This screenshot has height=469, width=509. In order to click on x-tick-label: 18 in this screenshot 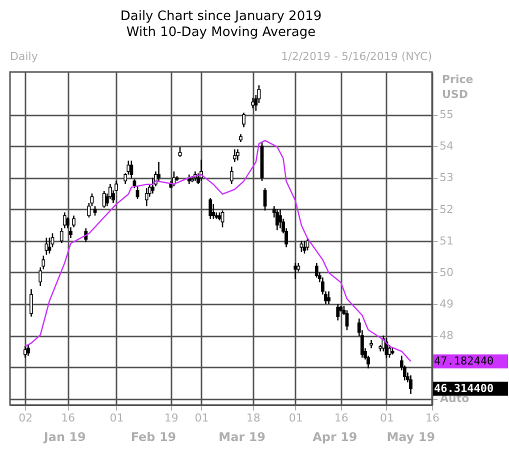, I will do `click(253, 418)`.